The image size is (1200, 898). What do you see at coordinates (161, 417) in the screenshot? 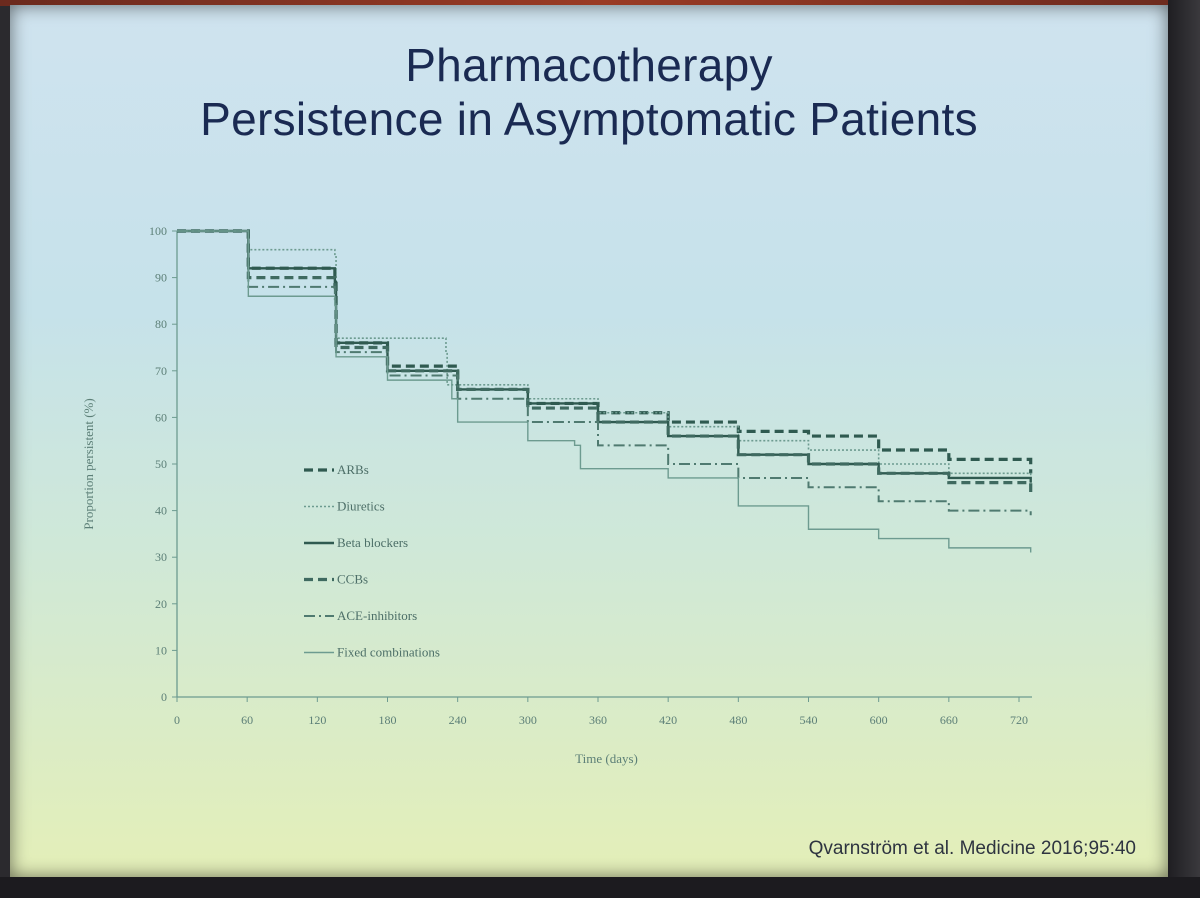
I see `y-tick-label: 60` at bounding box center [161, 417].